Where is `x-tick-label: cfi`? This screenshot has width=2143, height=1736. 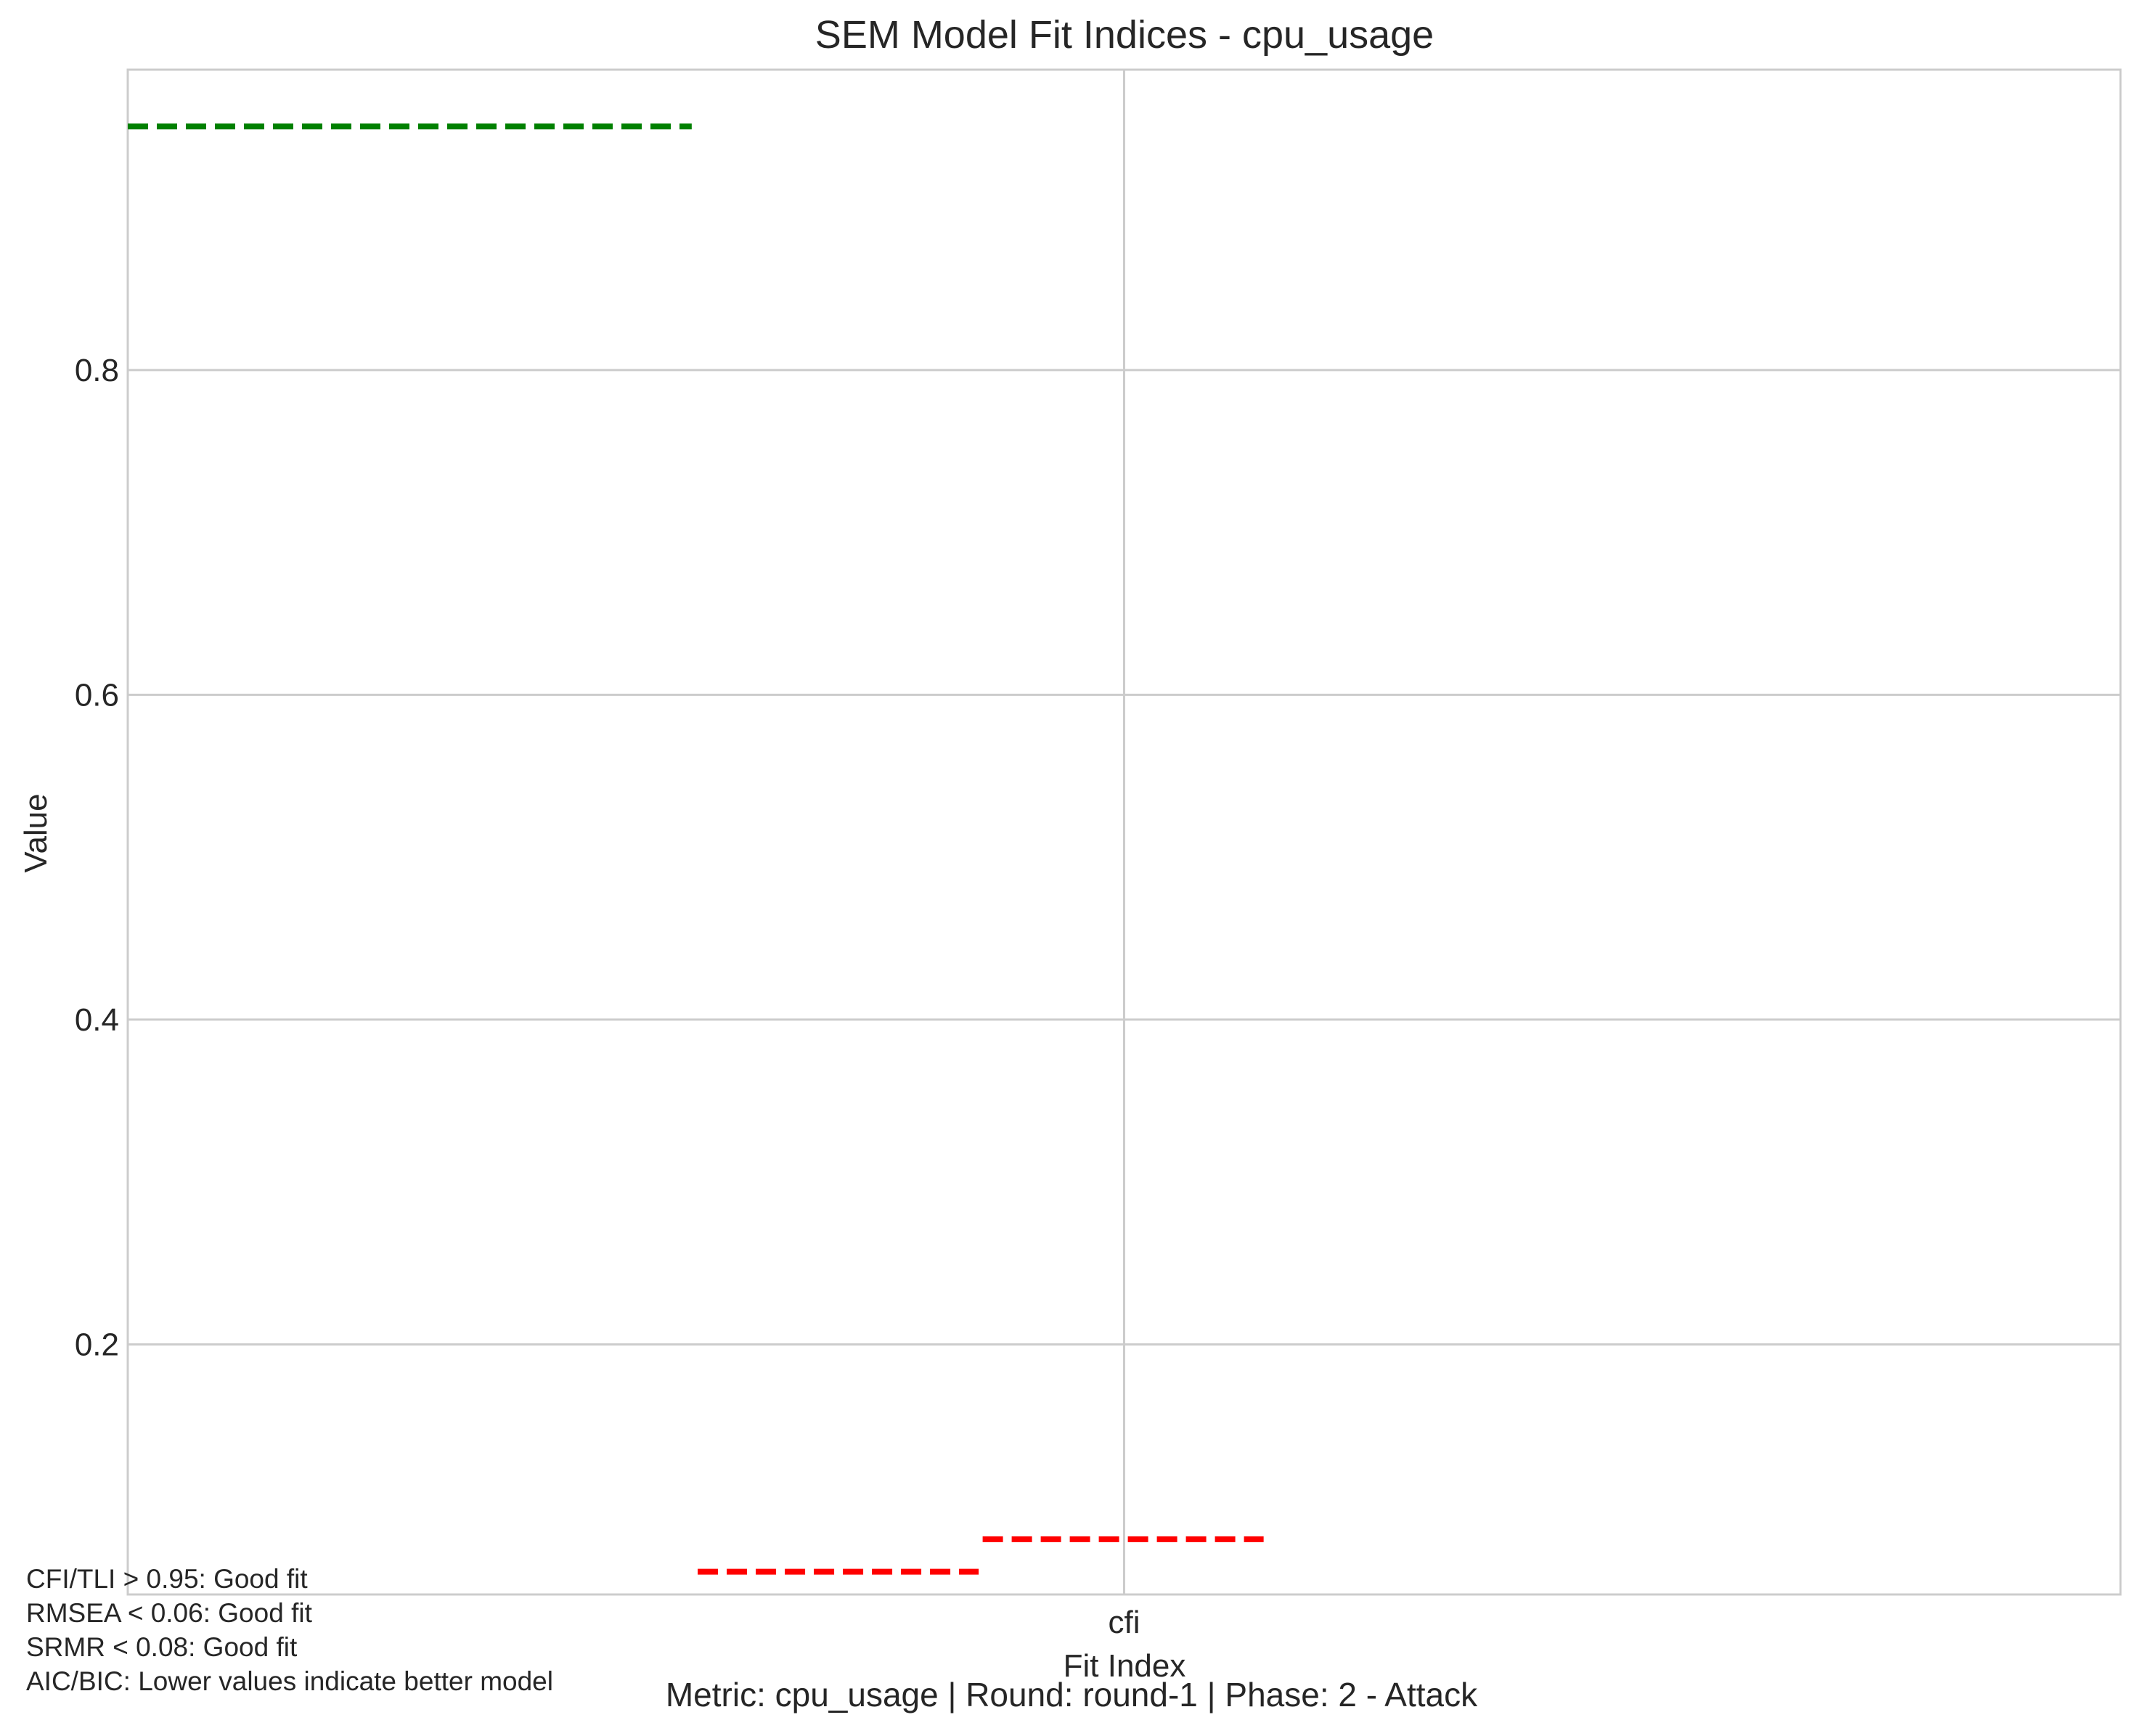 x-tick-label: cfi is located at coordinates (1124, 1622).